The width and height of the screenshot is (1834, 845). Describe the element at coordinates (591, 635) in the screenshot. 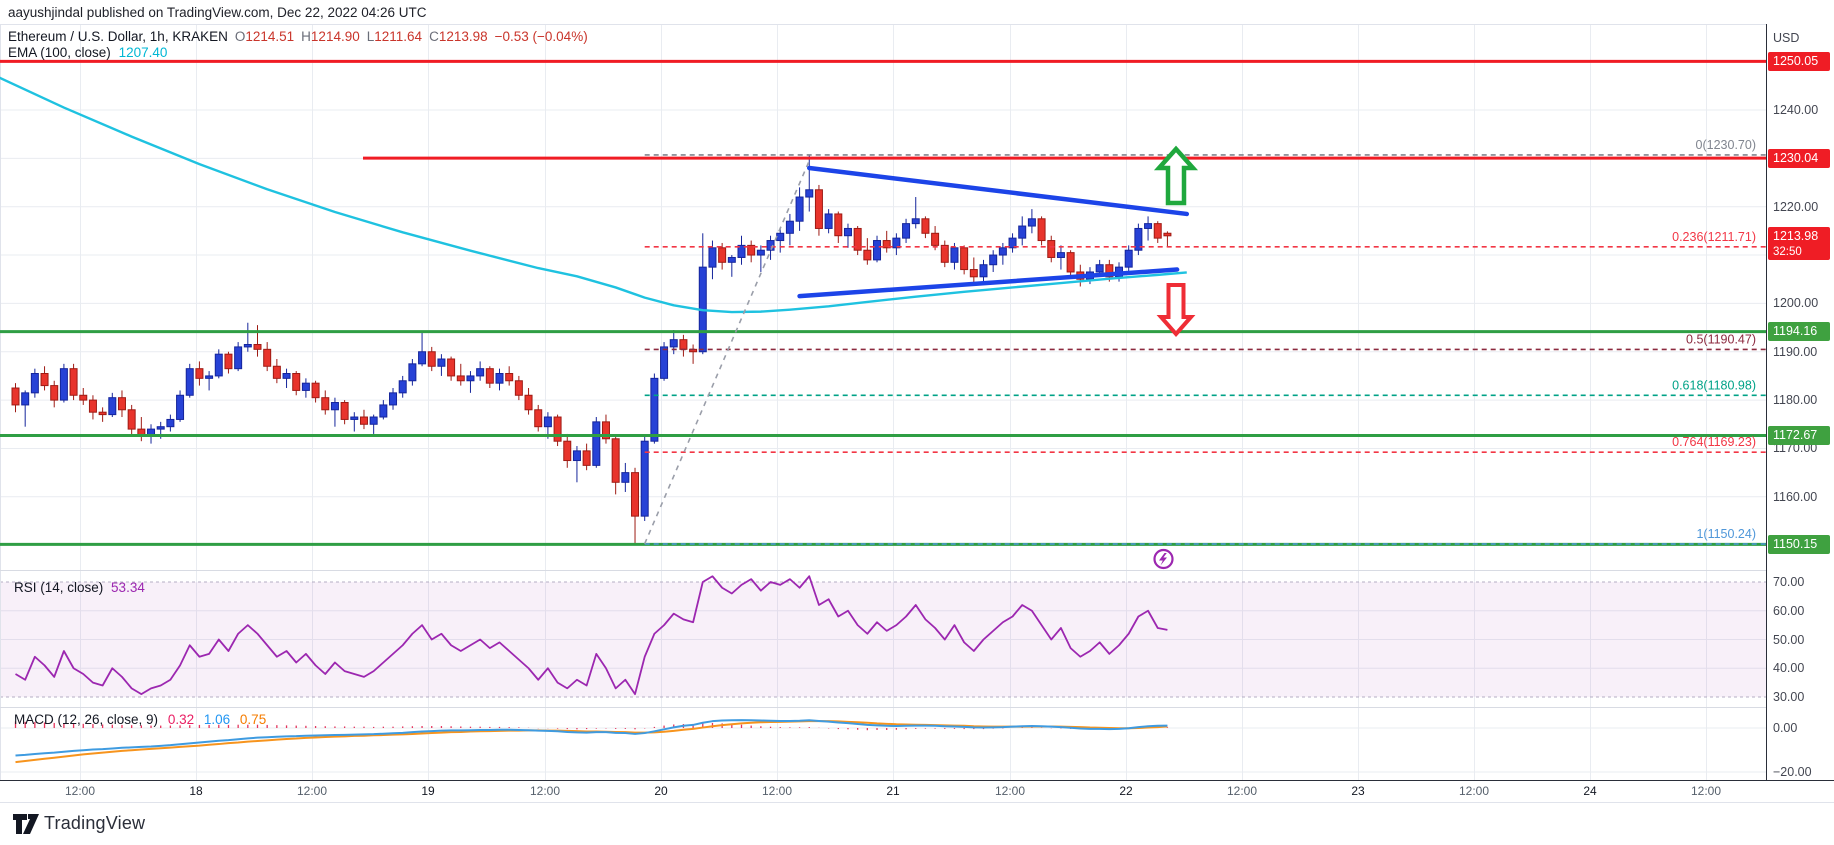

I see `rsi-line` at that location.